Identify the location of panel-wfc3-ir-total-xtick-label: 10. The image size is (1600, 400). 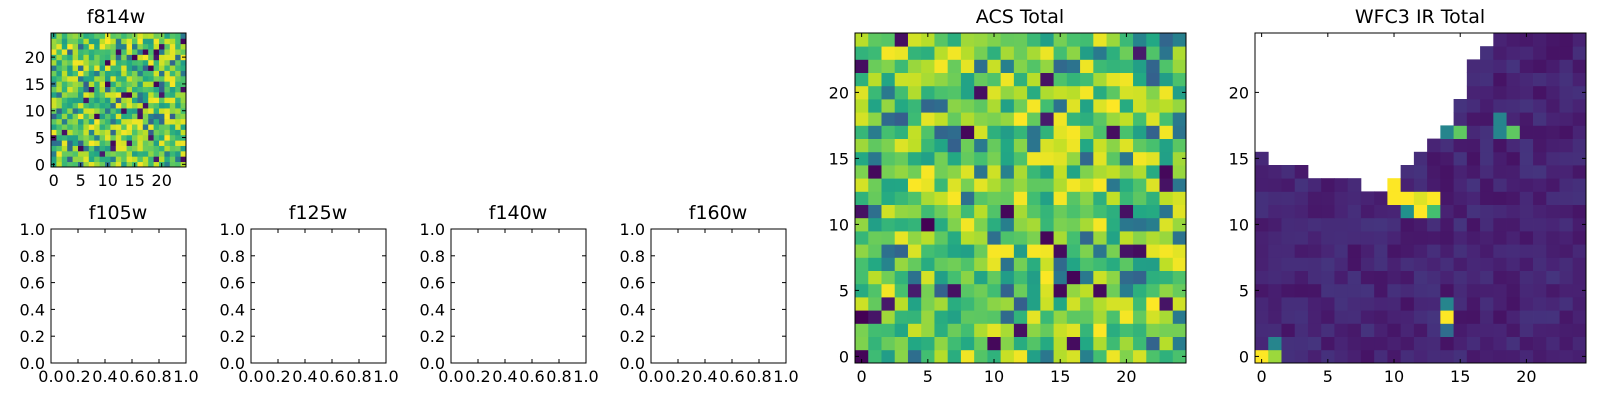
(1394, 376).